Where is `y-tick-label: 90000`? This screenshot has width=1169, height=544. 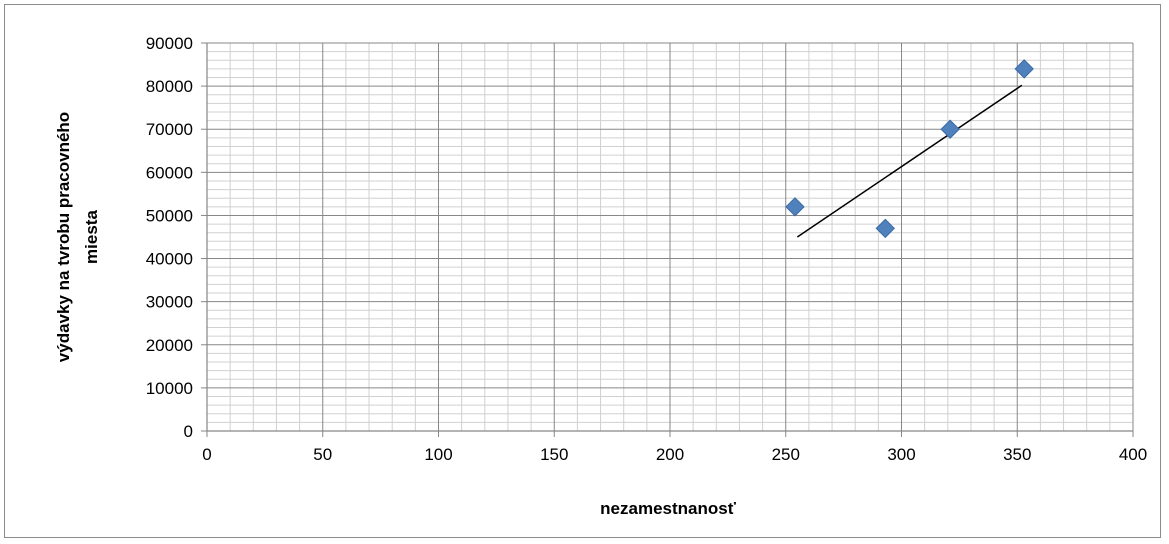 y-tick-label: 90000 is located at coordinates (169, 43).